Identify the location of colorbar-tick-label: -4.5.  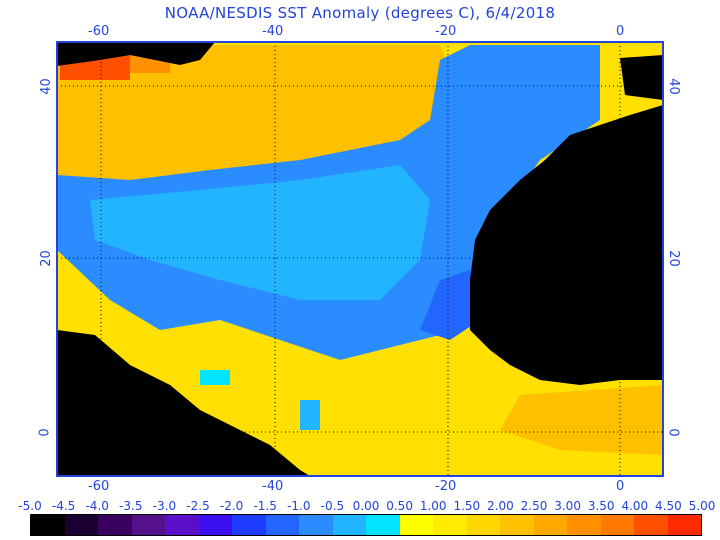
(63, 506).